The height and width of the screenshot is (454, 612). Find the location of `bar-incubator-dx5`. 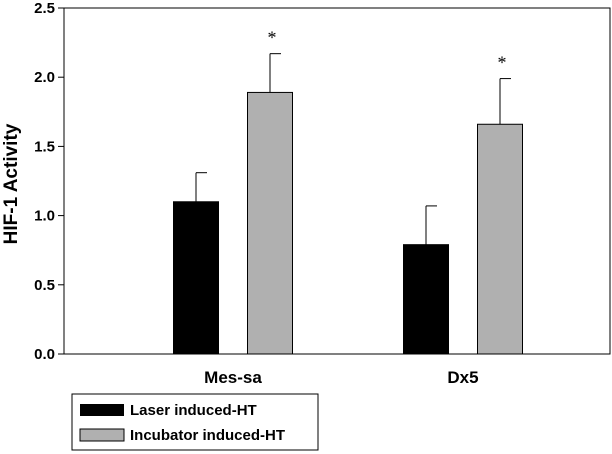

bar-incubator-dx5 is located at coordinates (500, 239).